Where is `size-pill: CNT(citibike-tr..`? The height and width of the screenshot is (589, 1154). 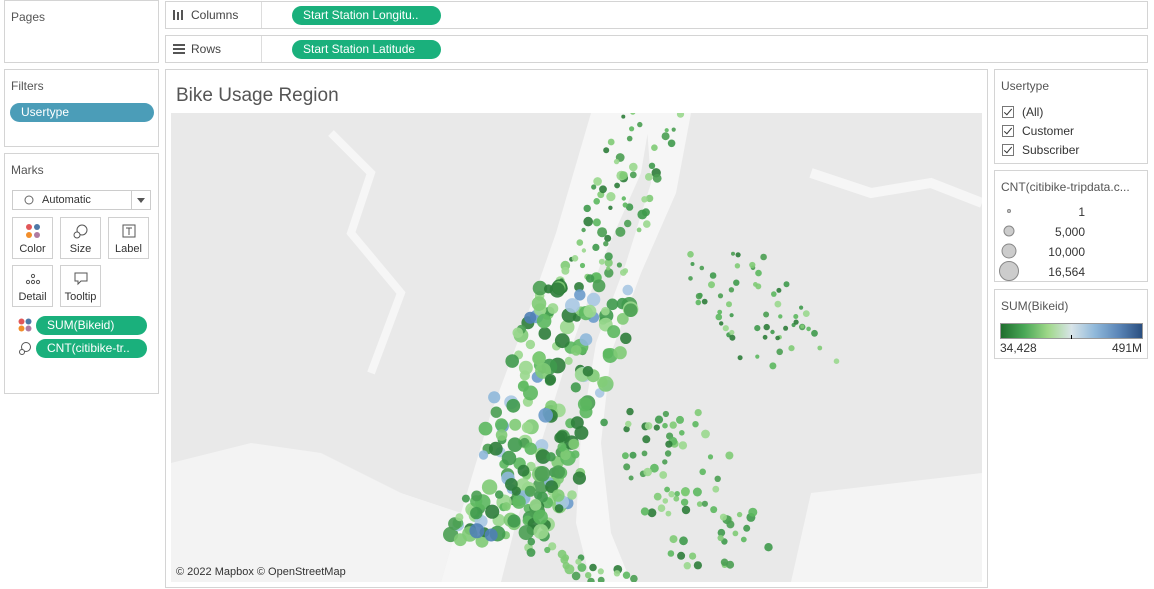 size-pill: CNT(citibike-tr.. is located at coordinates (91, 348).